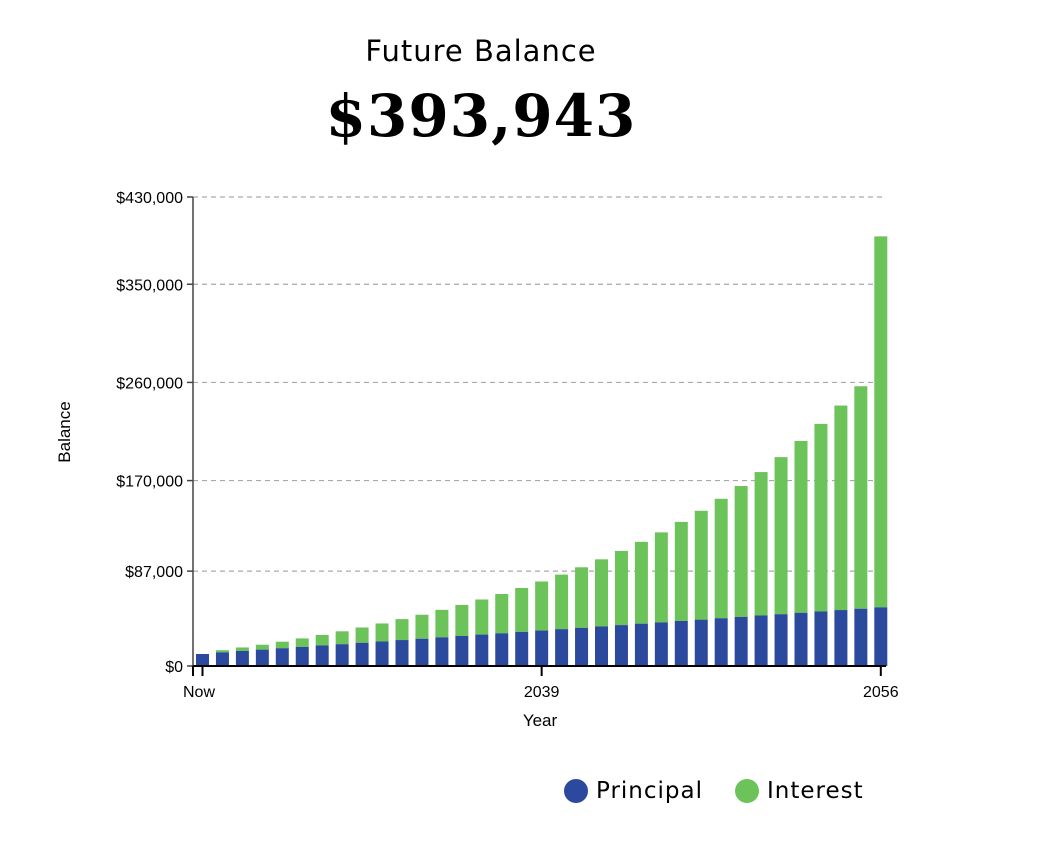 This screenshot has width=1038, height=868. I want to click on future-balance-value: $393,943, so click(481, 116).